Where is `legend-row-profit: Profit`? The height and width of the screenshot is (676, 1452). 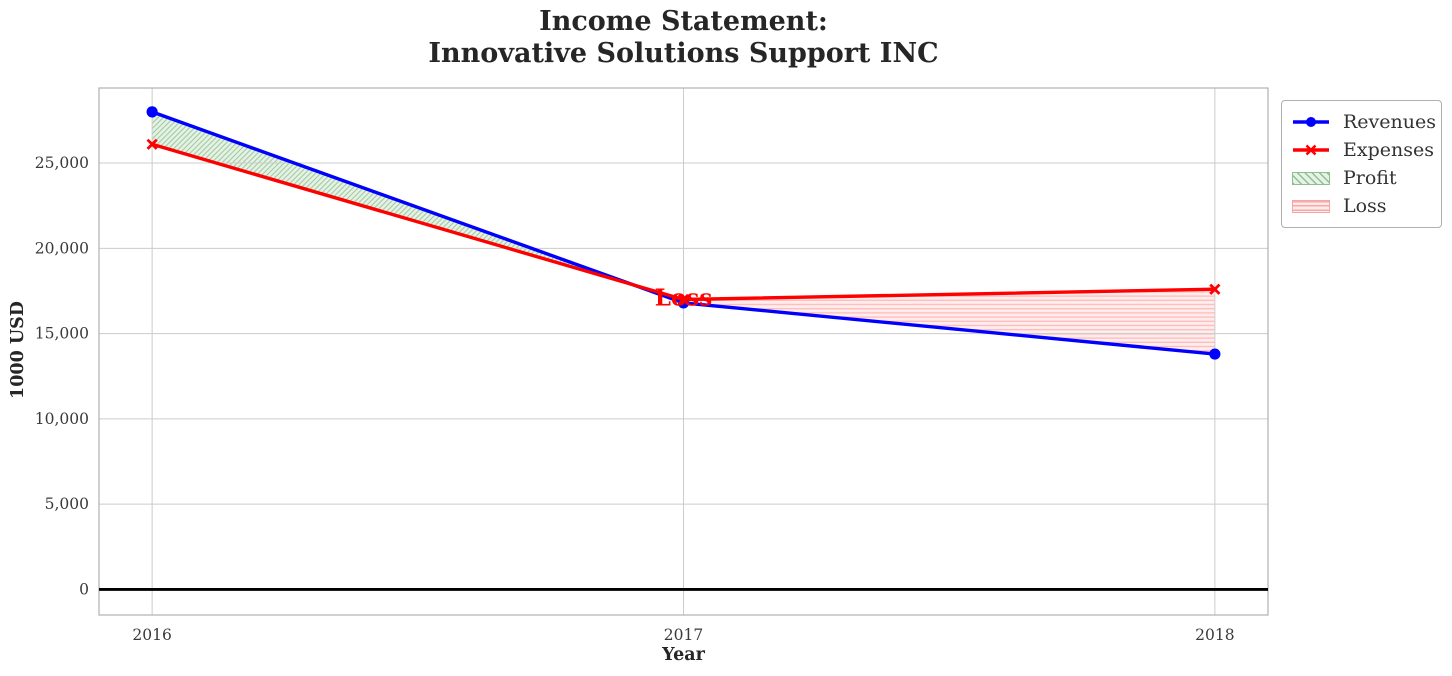
legend-row-profit: Profit is located at coordinates (1361, 178).